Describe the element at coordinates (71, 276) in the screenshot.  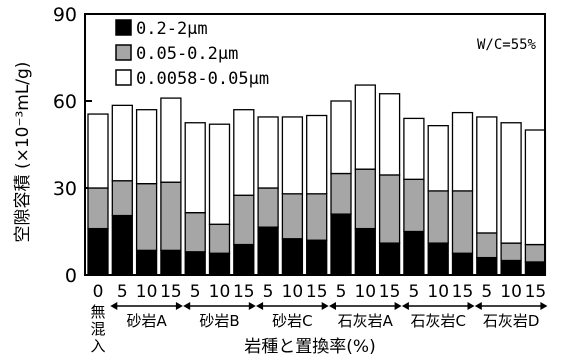
I see `y-tick-label: 0` at that location.